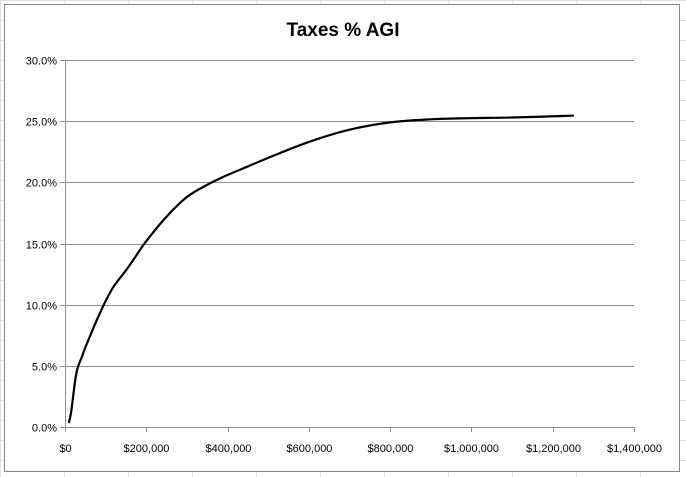 This screenshot has width=686, height=477. What do you see at coordinates (553, 449) in the screenshot?
I see `x-tick-label: $1,200,000` at bounding box center [553, 449].